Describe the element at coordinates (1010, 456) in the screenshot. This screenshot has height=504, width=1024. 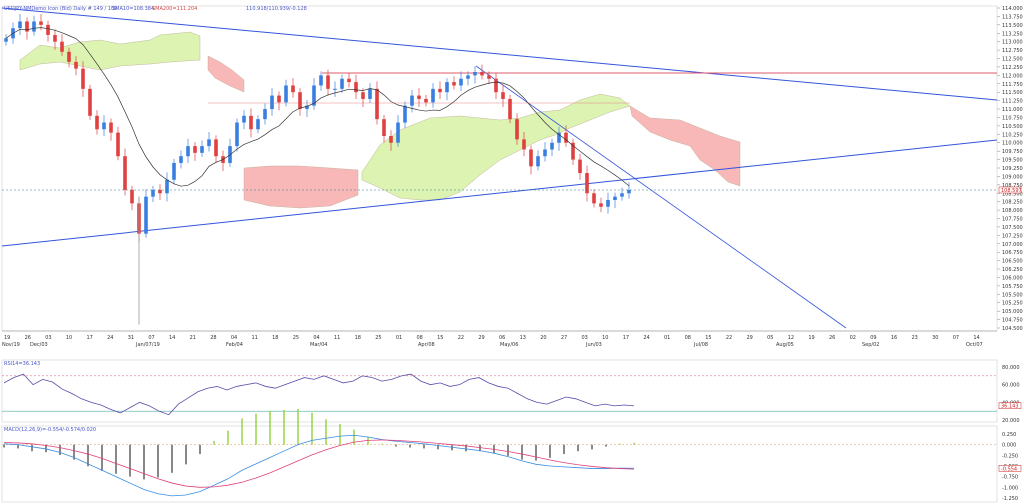
I see `macd-tick-label: -0.250` at that location.